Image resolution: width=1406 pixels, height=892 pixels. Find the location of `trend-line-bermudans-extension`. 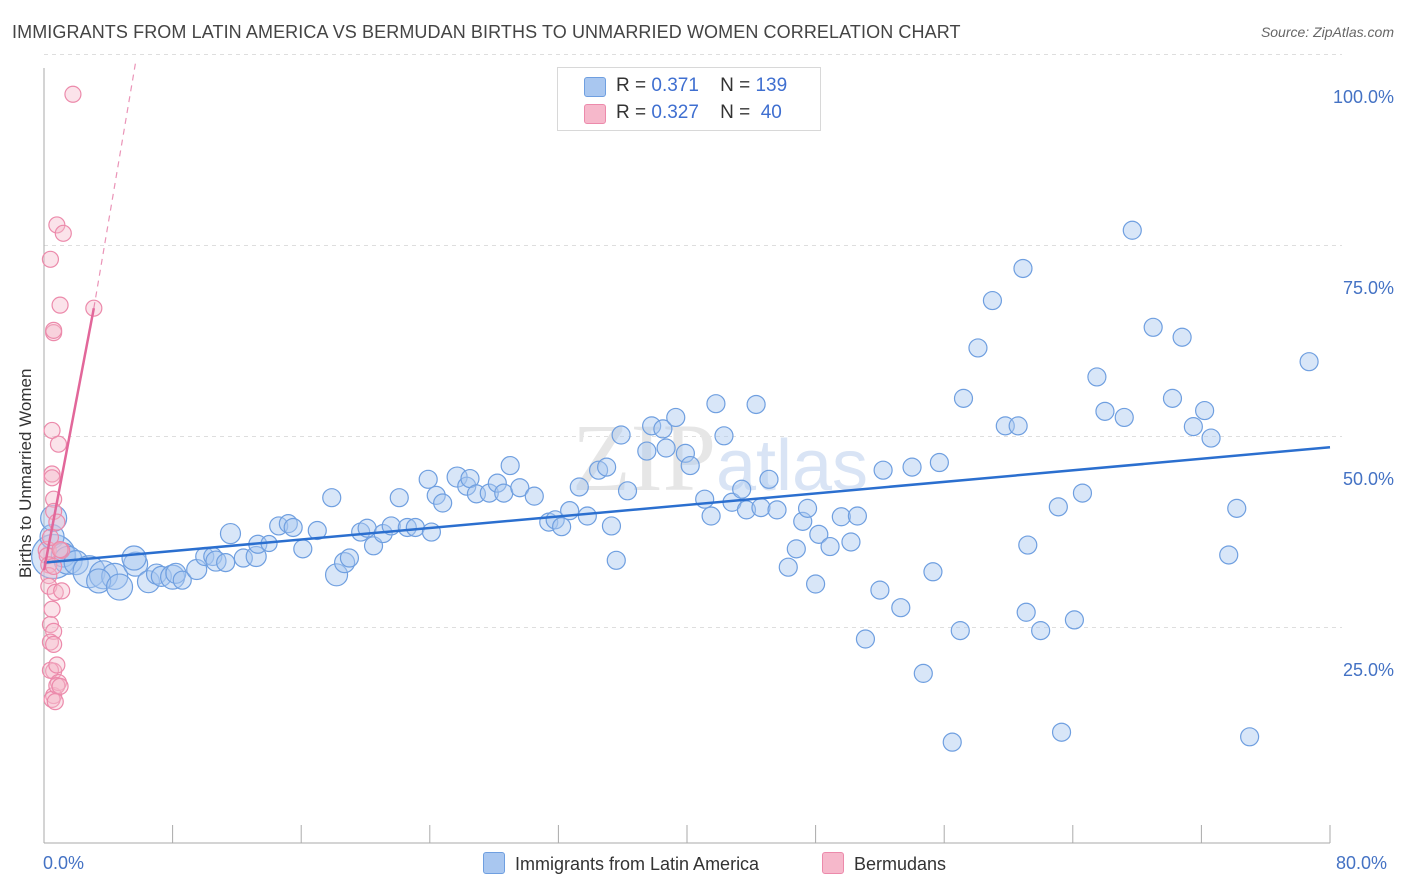

trend-line-bermudans-extension is located at coordinates (115, 185).